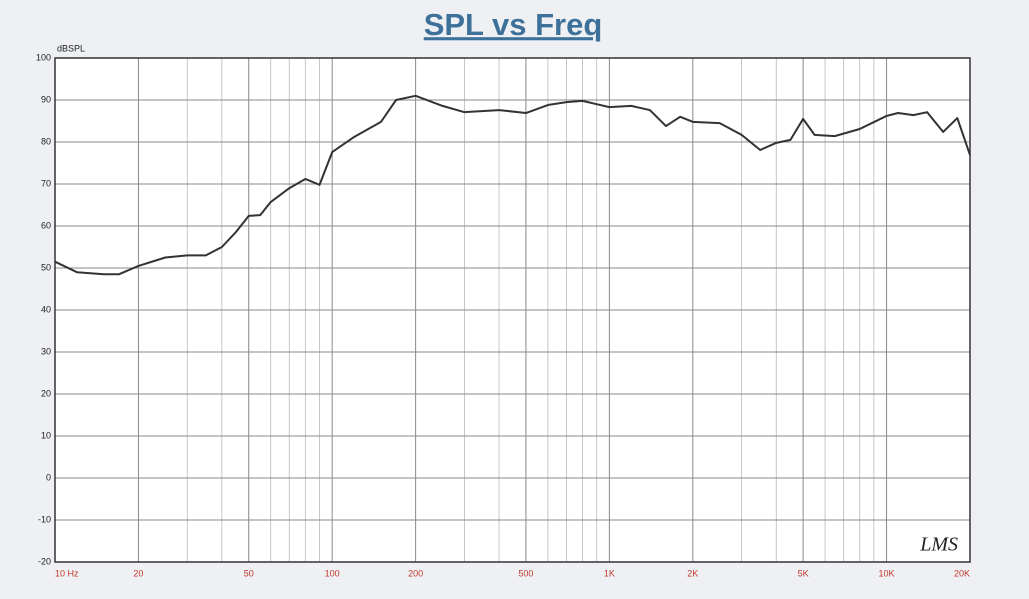  Describe the element at coordinates (513, 24) in the screenshot. I see `chart-title: SPL vs Freq` at that location.